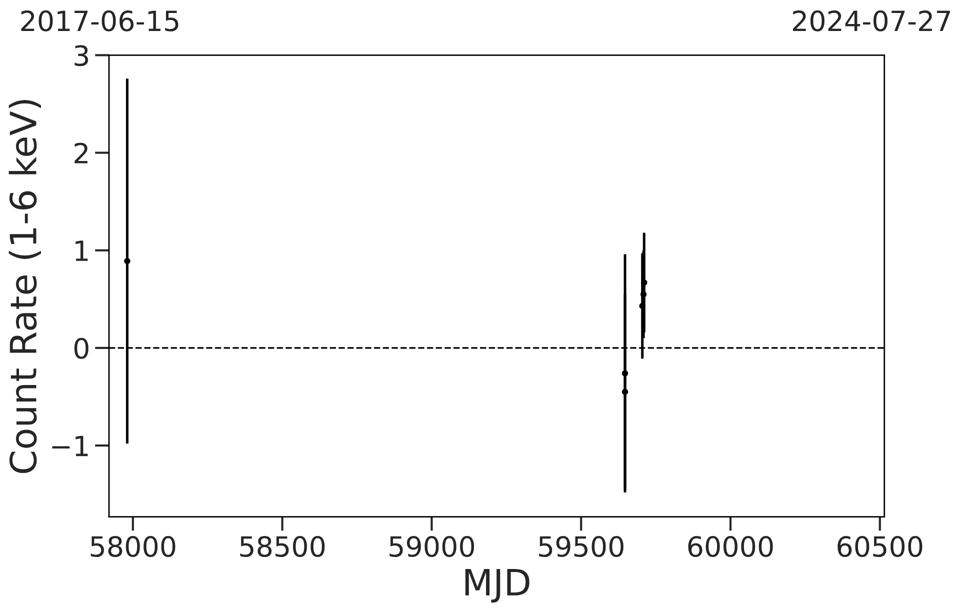  Describe the element at coordinates (99, 21) in the screenshot. I see `text: 2017-06-15` at that location.